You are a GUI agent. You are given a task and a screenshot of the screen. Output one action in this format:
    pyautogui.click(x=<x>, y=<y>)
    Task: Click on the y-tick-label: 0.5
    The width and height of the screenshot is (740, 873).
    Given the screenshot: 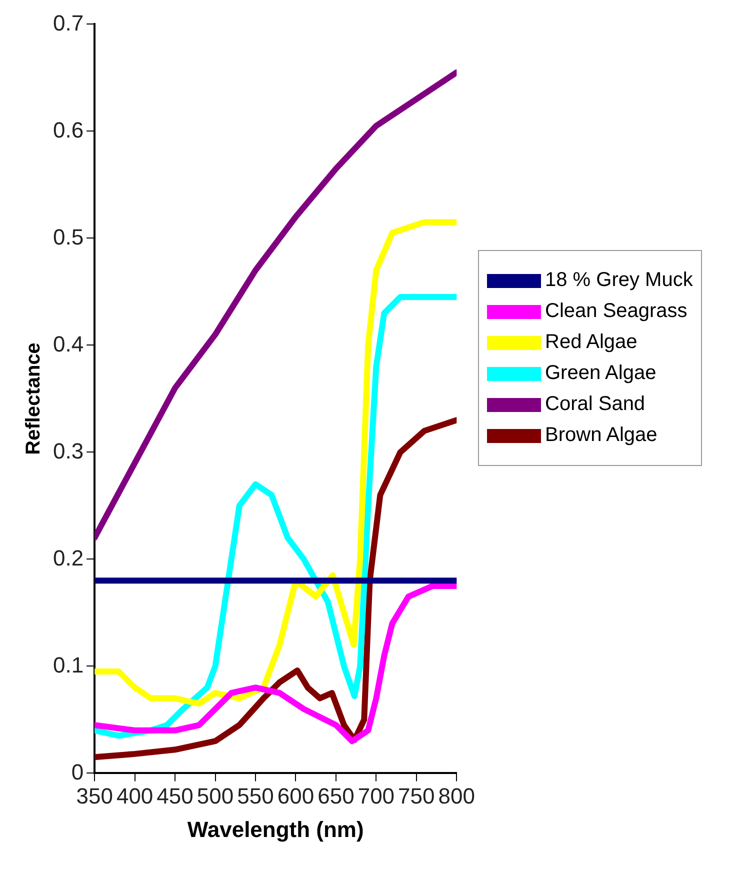 What is the action you would take?
    pyautogui.click(x=68, y=237)
    